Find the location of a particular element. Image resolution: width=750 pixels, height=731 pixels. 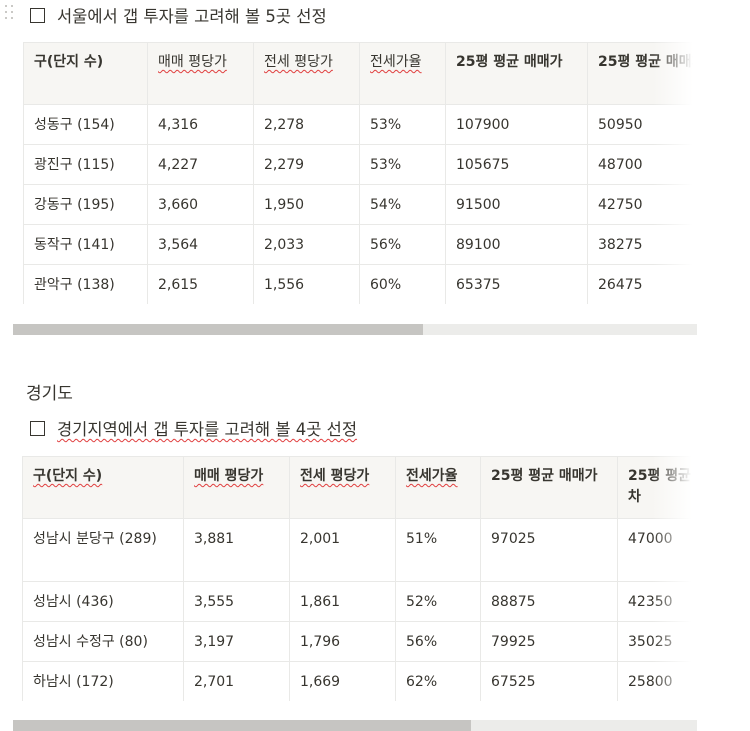

table-cell: 1,950 is located at coordinates (306, 204).